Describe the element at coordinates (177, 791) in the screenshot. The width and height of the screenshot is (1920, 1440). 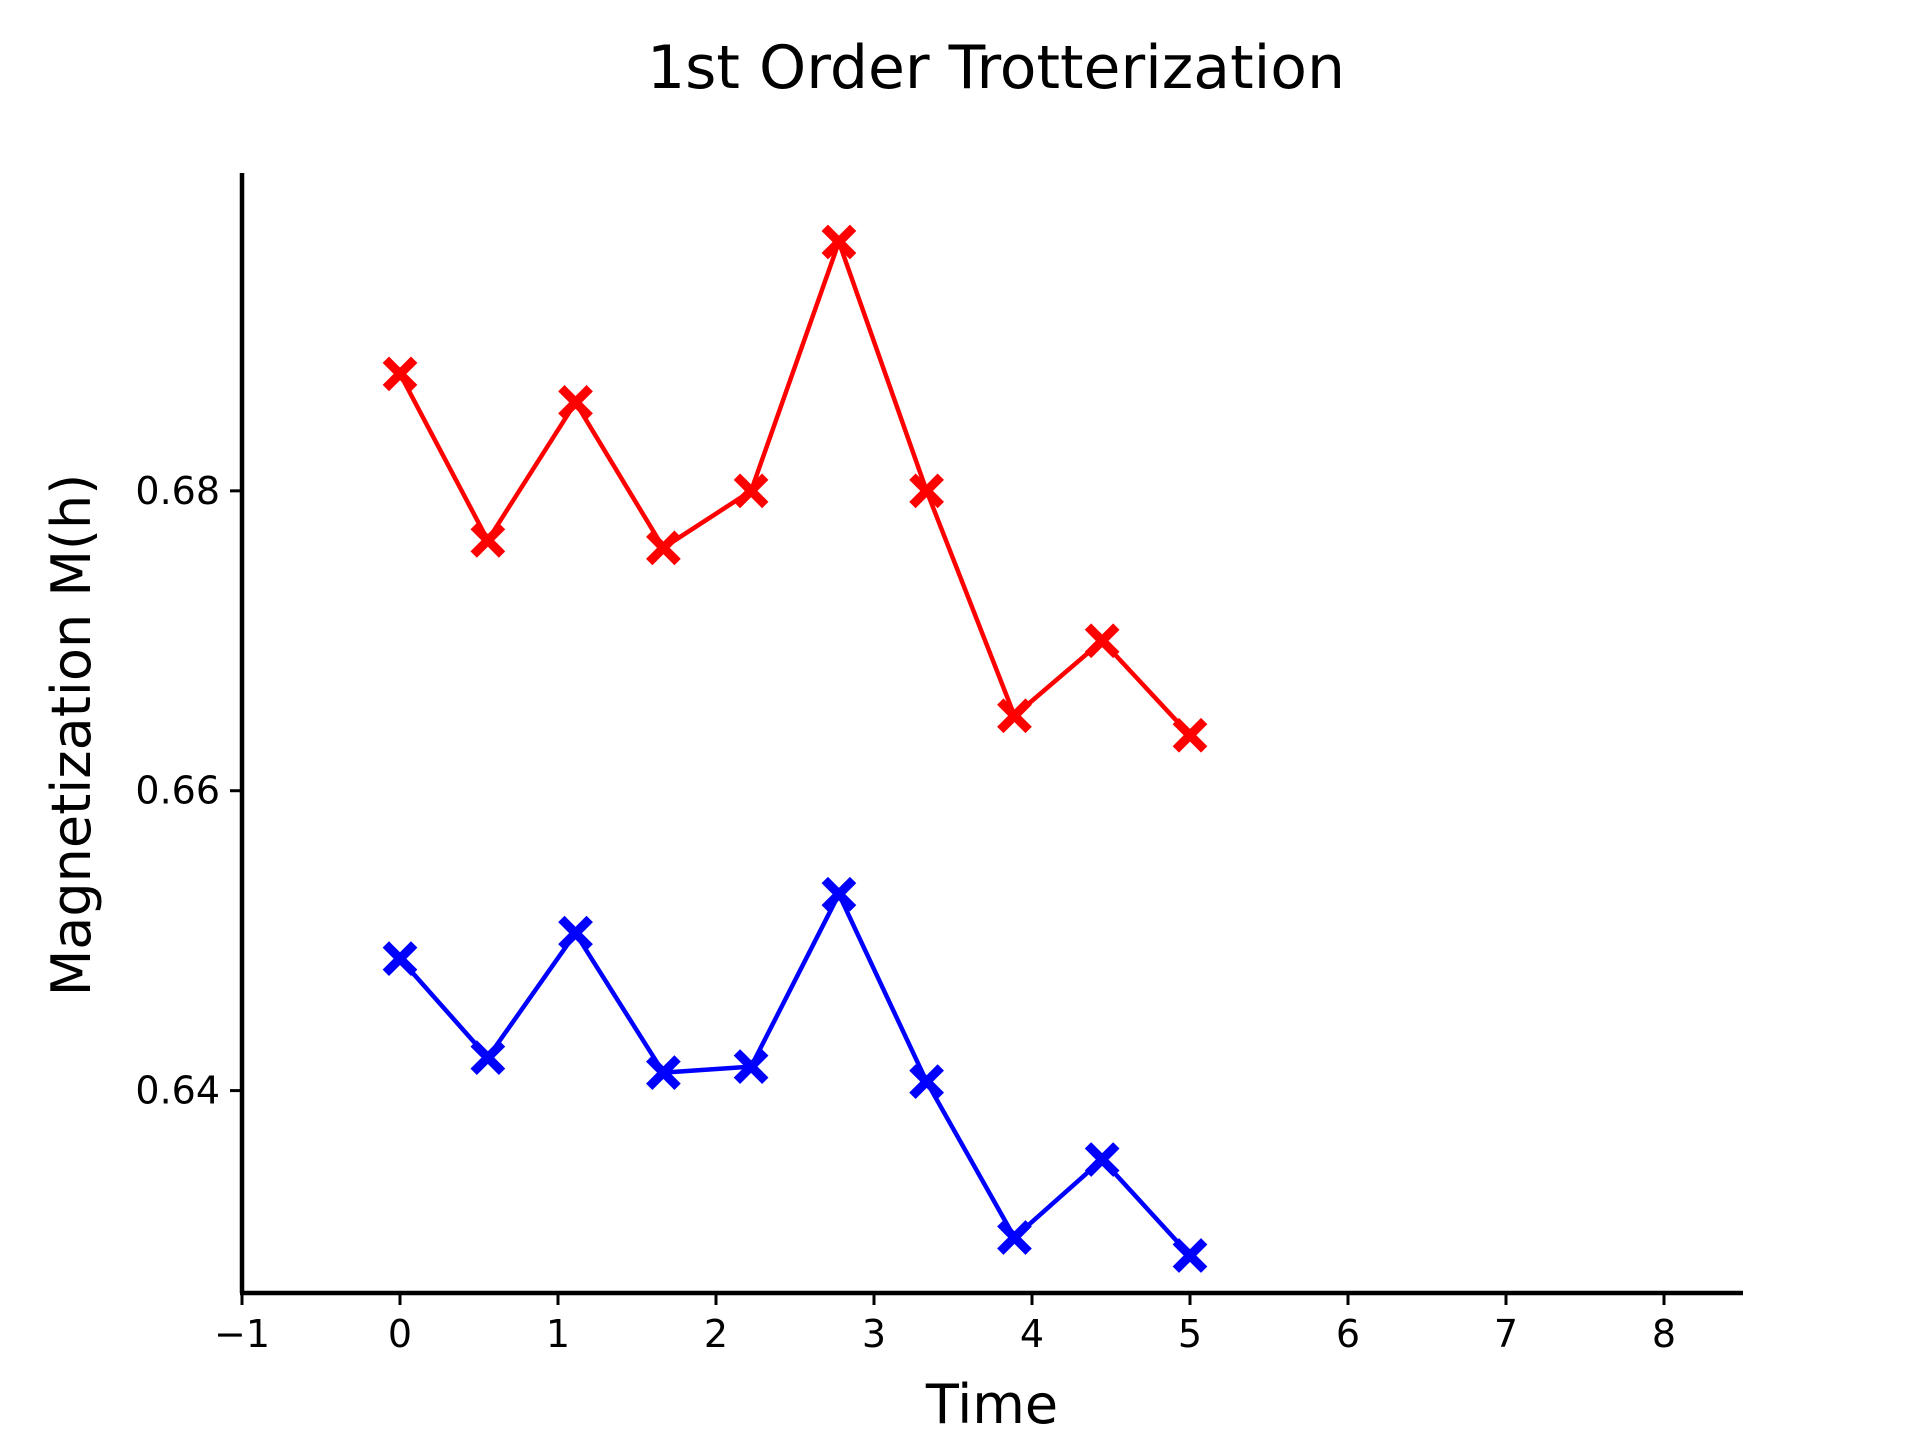
I see `y-tick-label: 0.66` at that location.